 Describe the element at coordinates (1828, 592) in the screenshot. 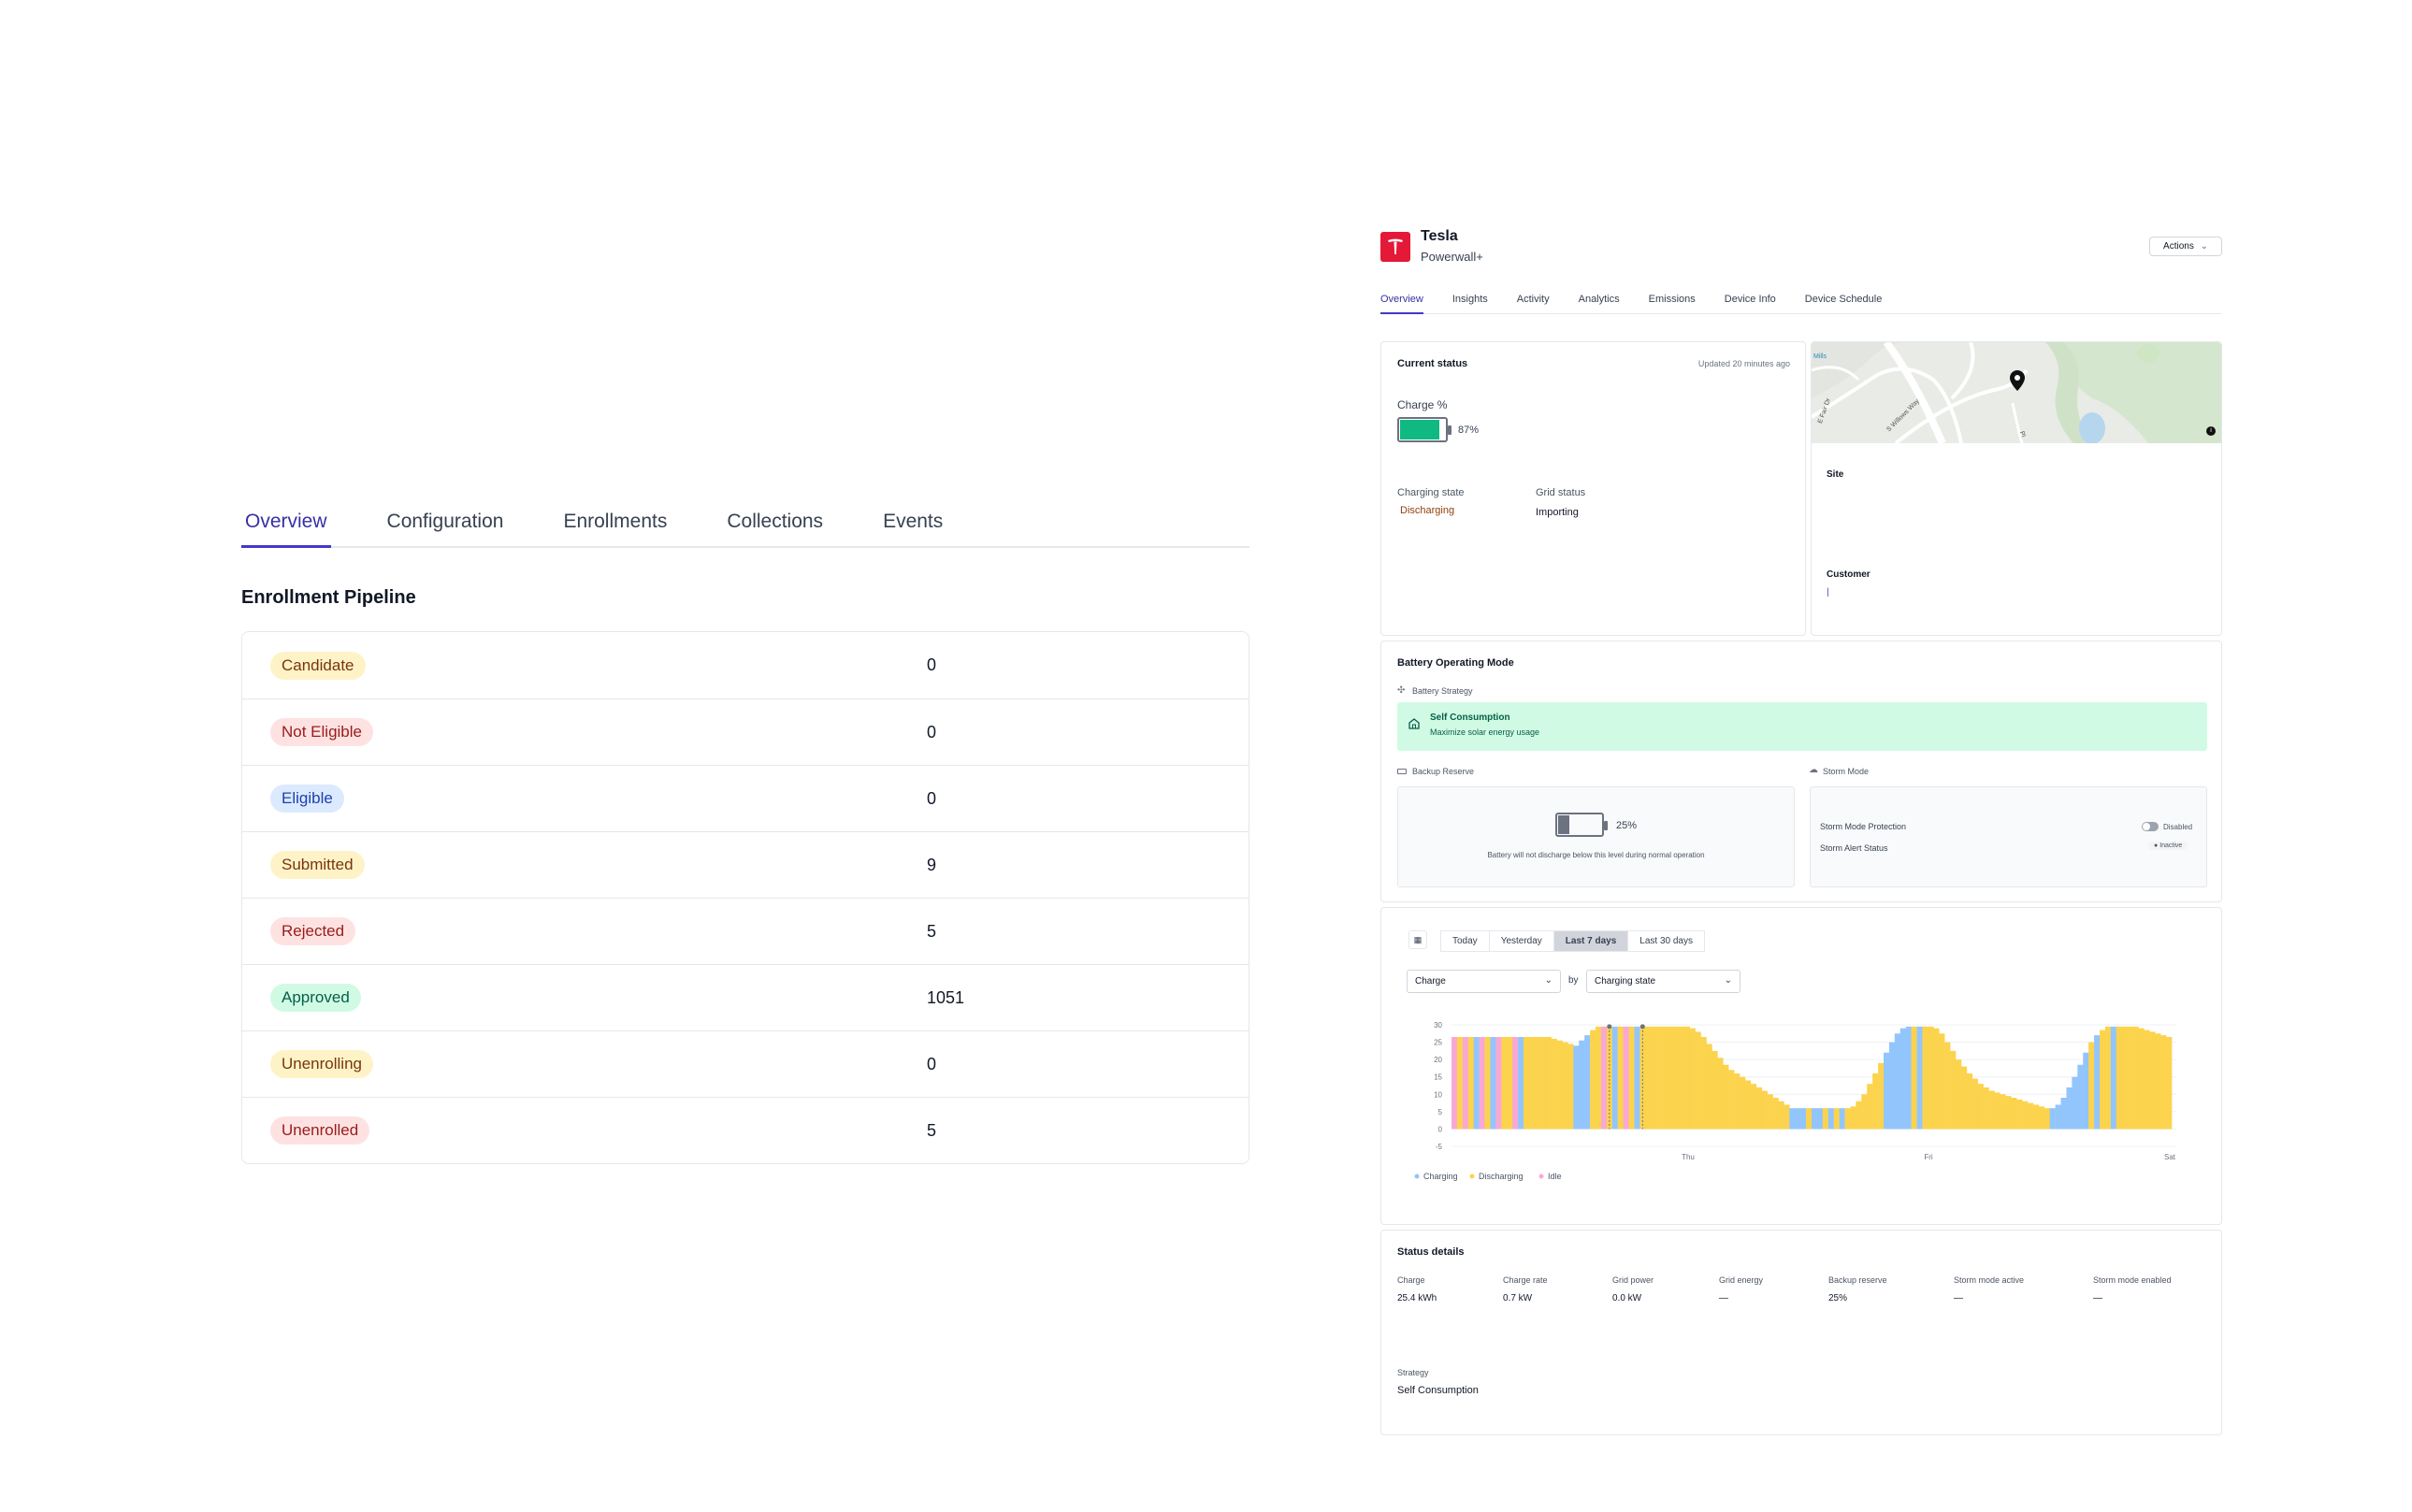

I see `customer-value: |` at that location.